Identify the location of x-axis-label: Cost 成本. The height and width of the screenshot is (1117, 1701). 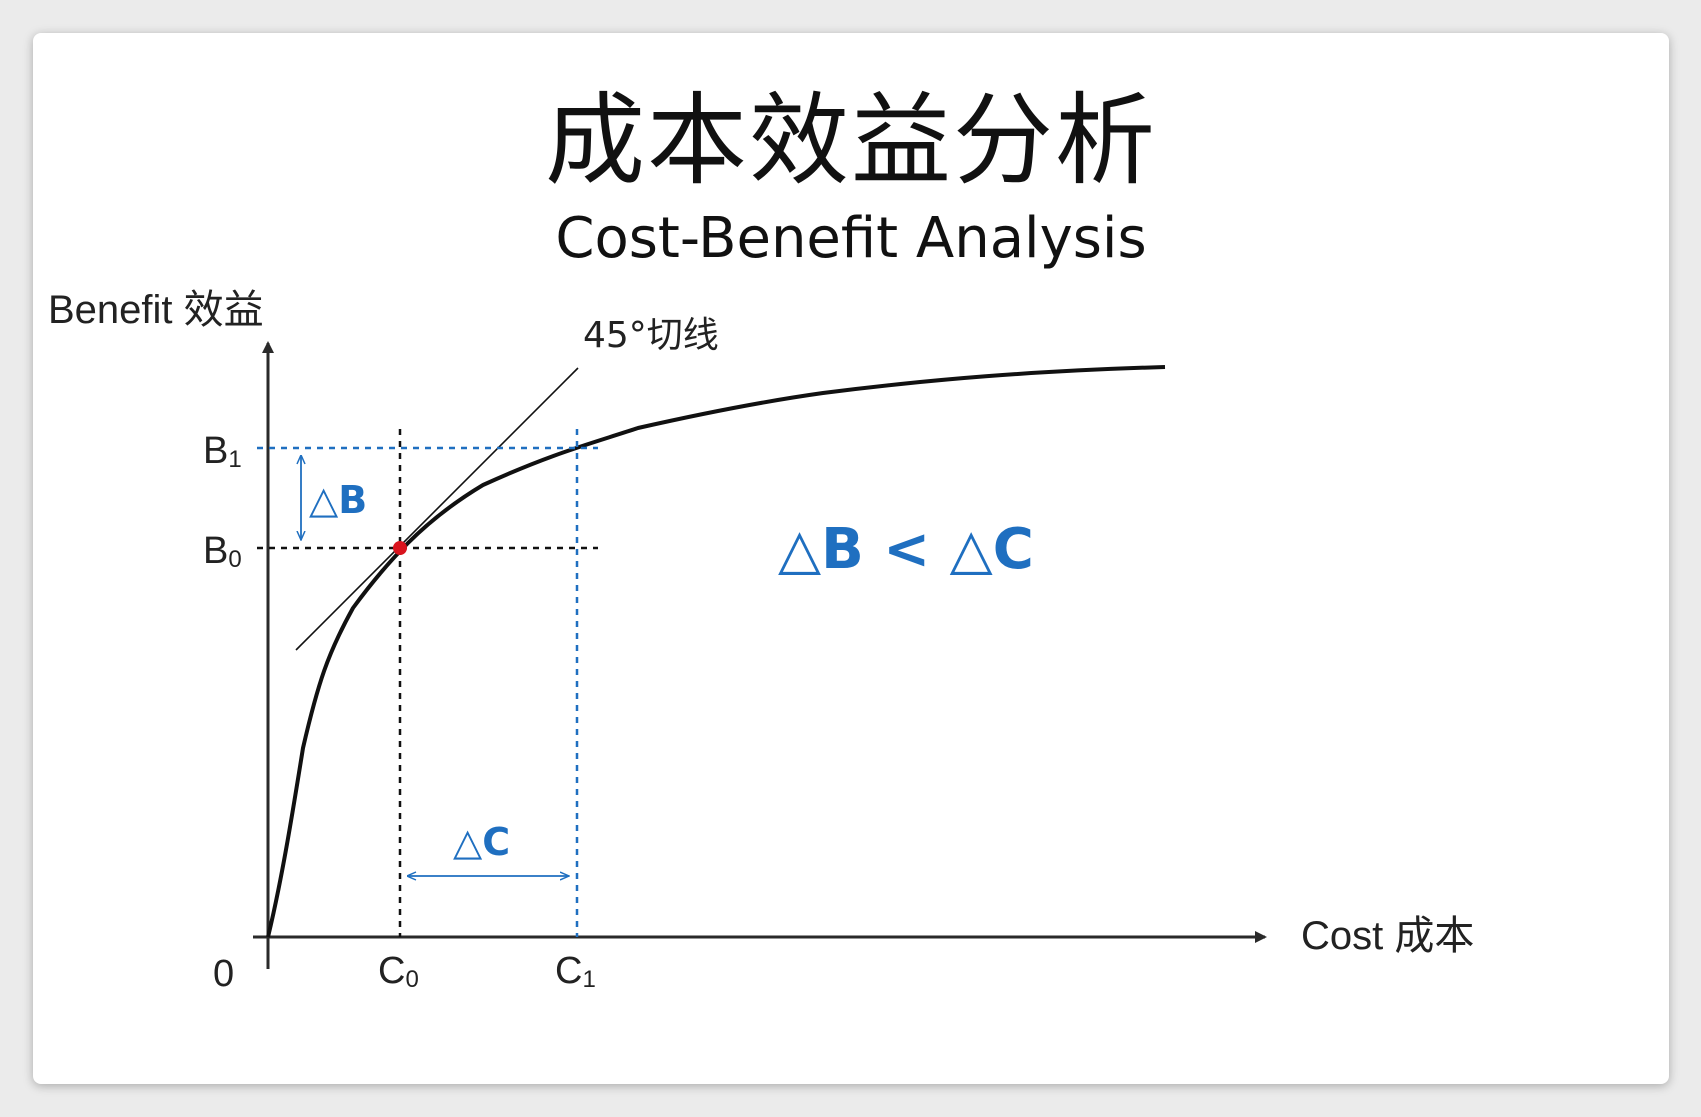
(1387, 936).